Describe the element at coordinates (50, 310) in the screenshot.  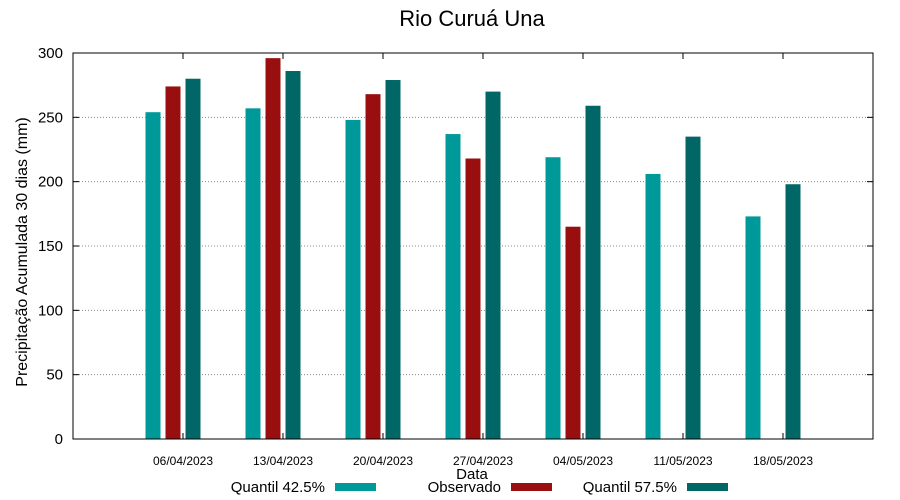
I see `y-tick-label: 100` at that location.